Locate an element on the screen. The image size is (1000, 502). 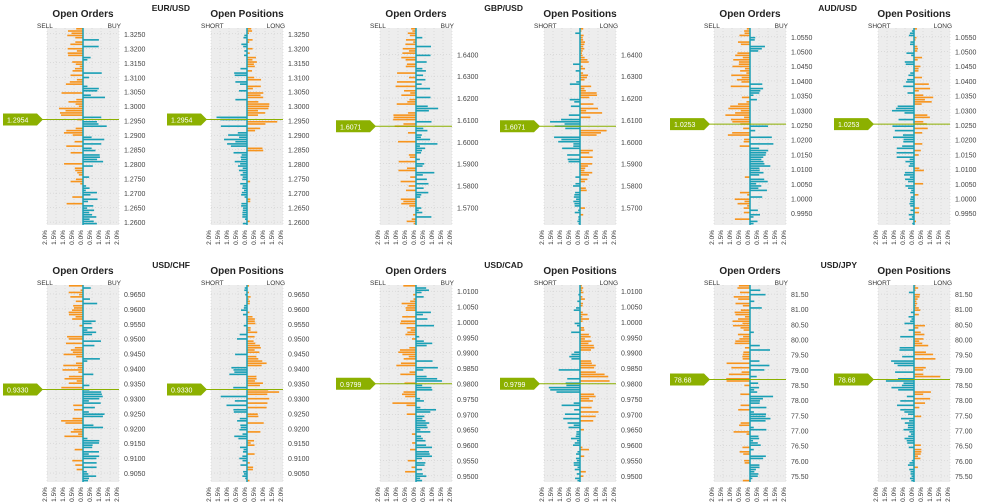
y-tick-label: 0.9400 is located at coordinates (135, 370).